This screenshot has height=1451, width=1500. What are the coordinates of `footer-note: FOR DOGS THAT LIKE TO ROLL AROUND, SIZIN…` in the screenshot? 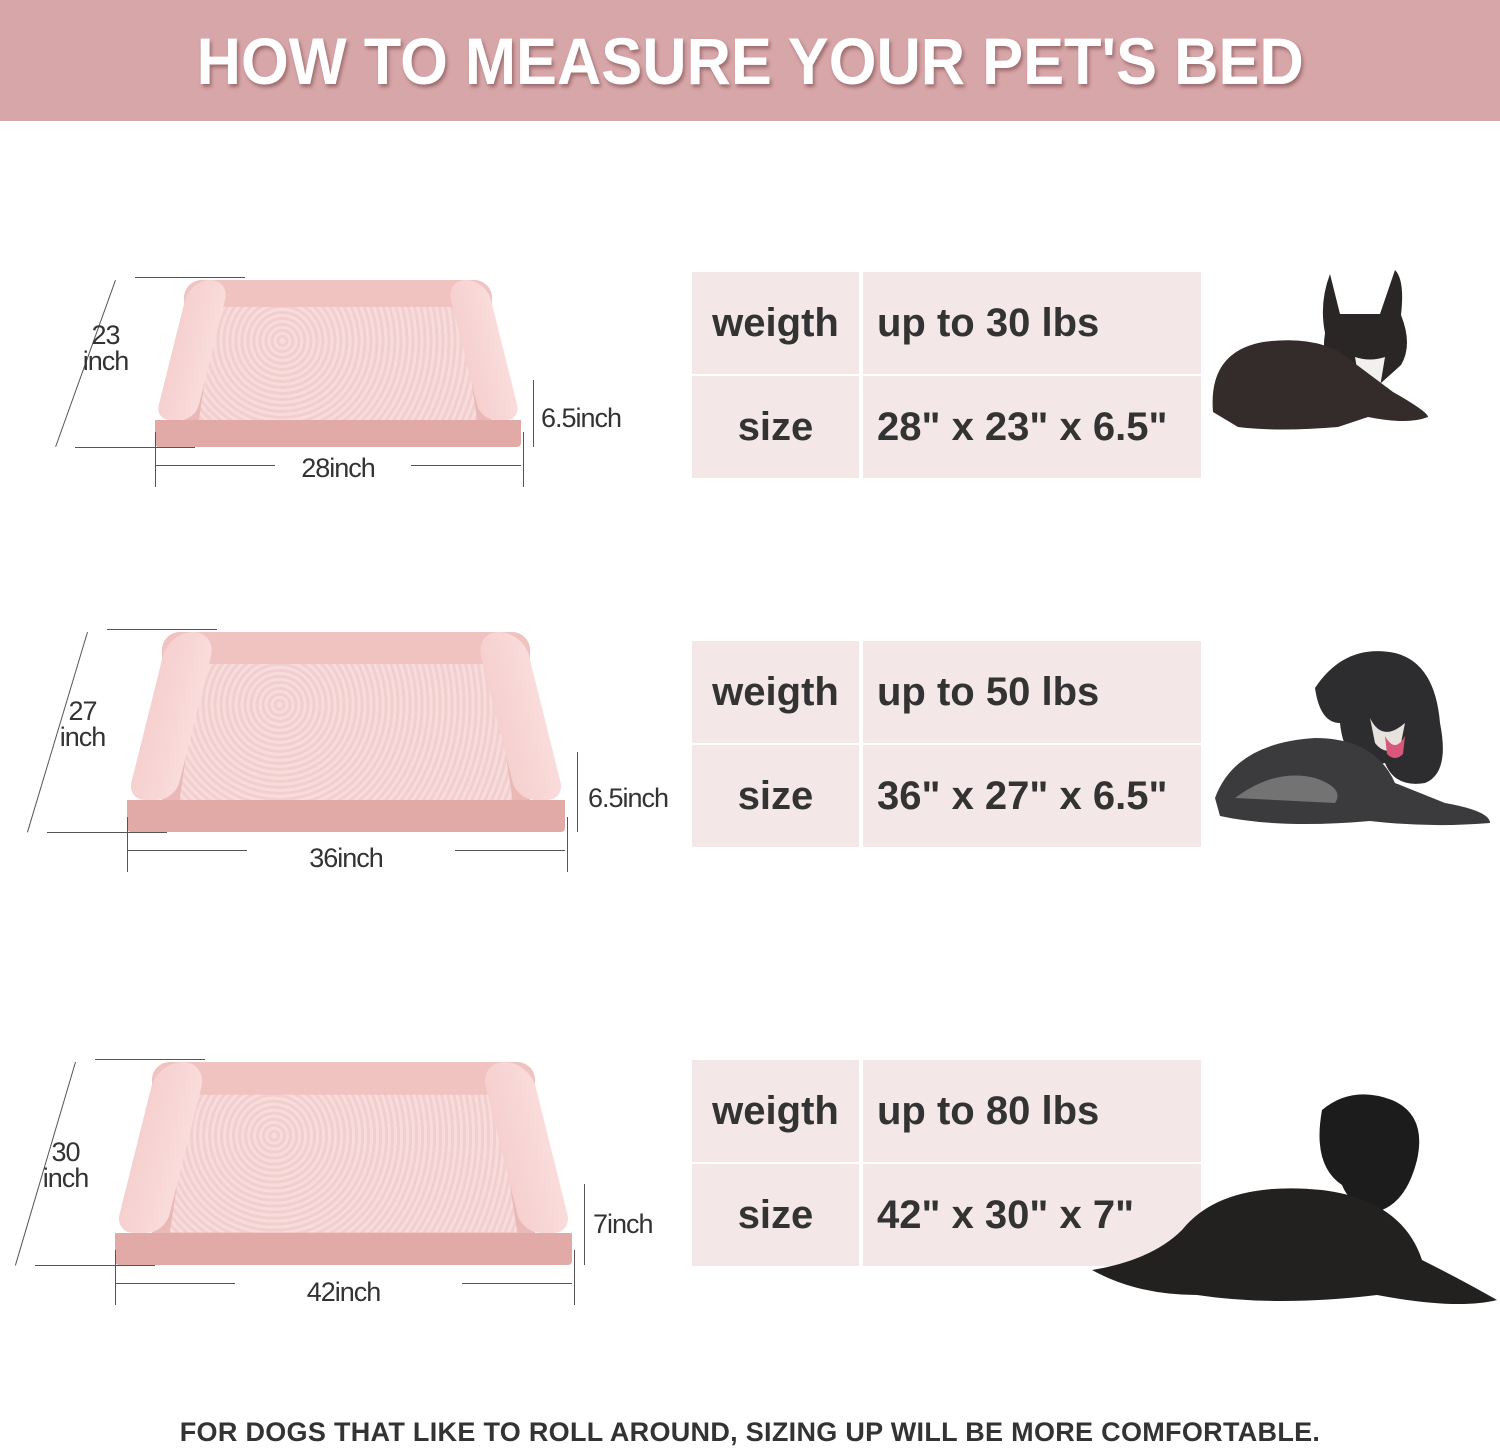 It's located at (750, 1432).